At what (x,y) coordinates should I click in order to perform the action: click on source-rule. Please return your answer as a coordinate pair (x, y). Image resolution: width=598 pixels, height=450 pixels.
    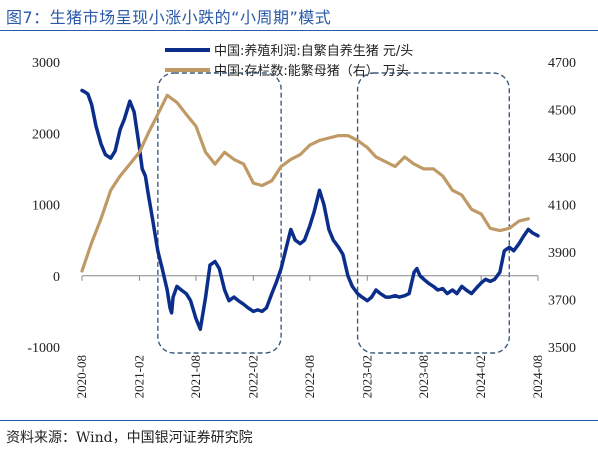
    Looking at the image, I should click on (299, 420).